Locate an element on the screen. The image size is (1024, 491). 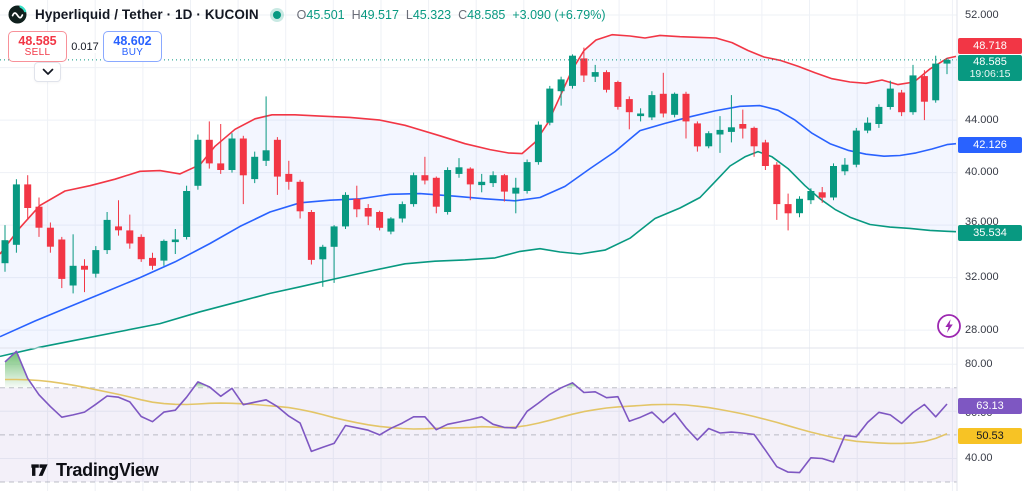
buy-button: 48.602 BUY is located at coordinates (132, 46).